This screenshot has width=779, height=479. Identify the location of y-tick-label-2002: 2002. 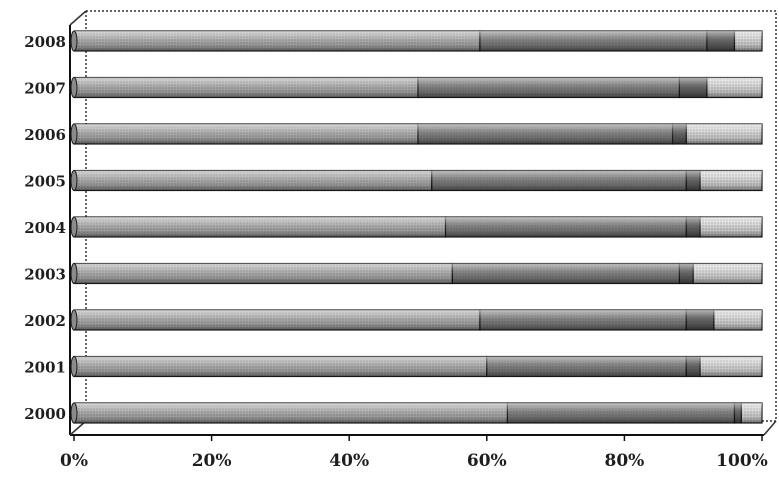
(45, 321).